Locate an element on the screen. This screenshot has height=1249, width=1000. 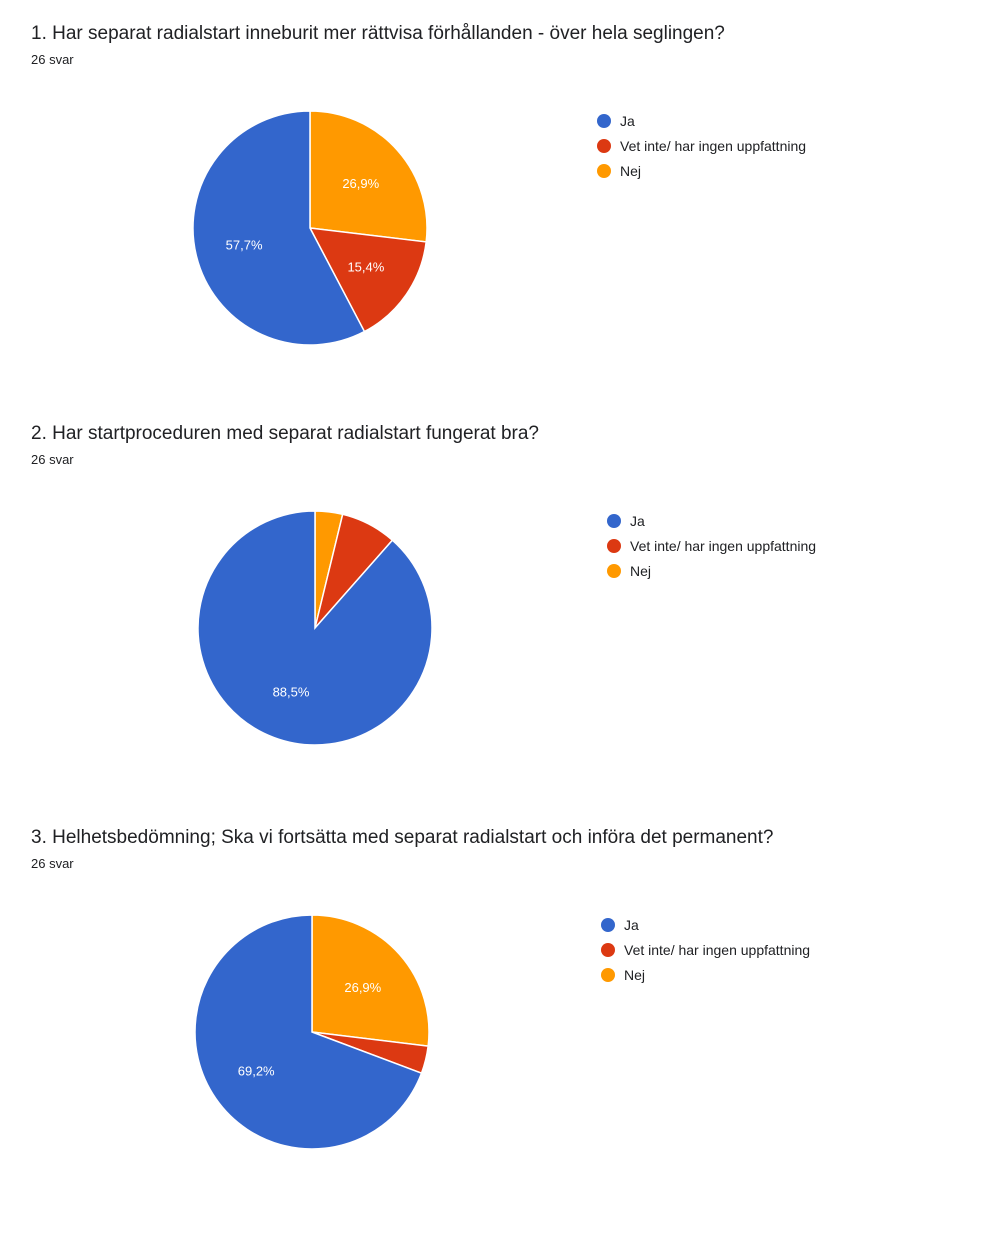
pie-slice-label-vet-inte: 15,4% is located at coordinates (365, 266).